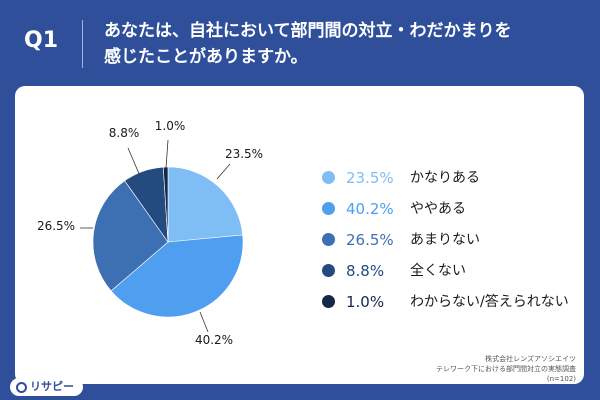 The height and width of the screenshot is (400, 600). Describe the element at coordinates (214, 340) in the screenshot. I see `data-label: 40.2%` at that location.